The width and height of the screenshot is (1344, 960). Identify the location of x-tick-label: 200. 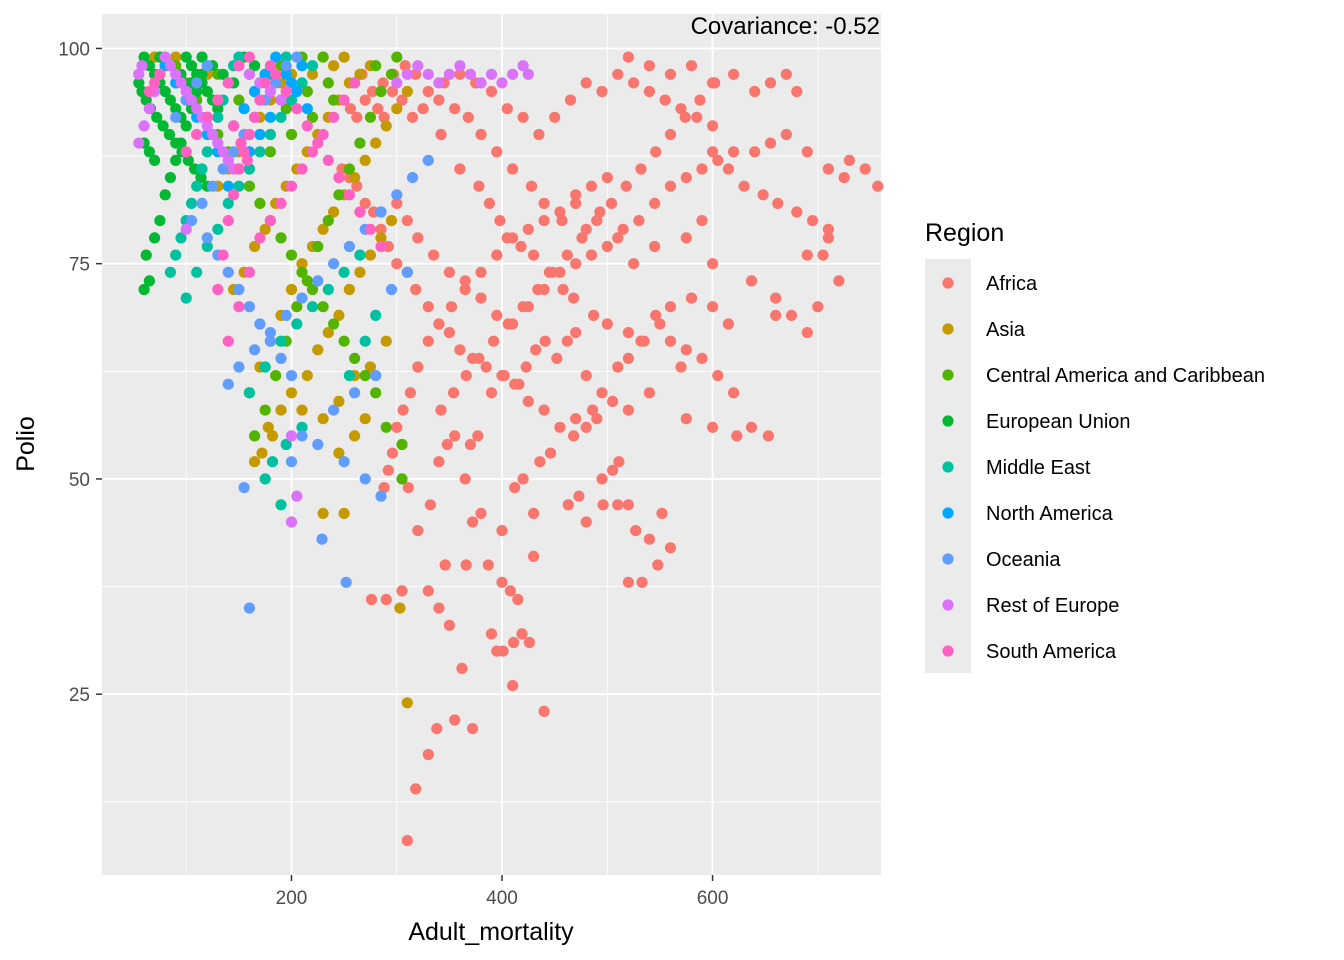
(292, 898).